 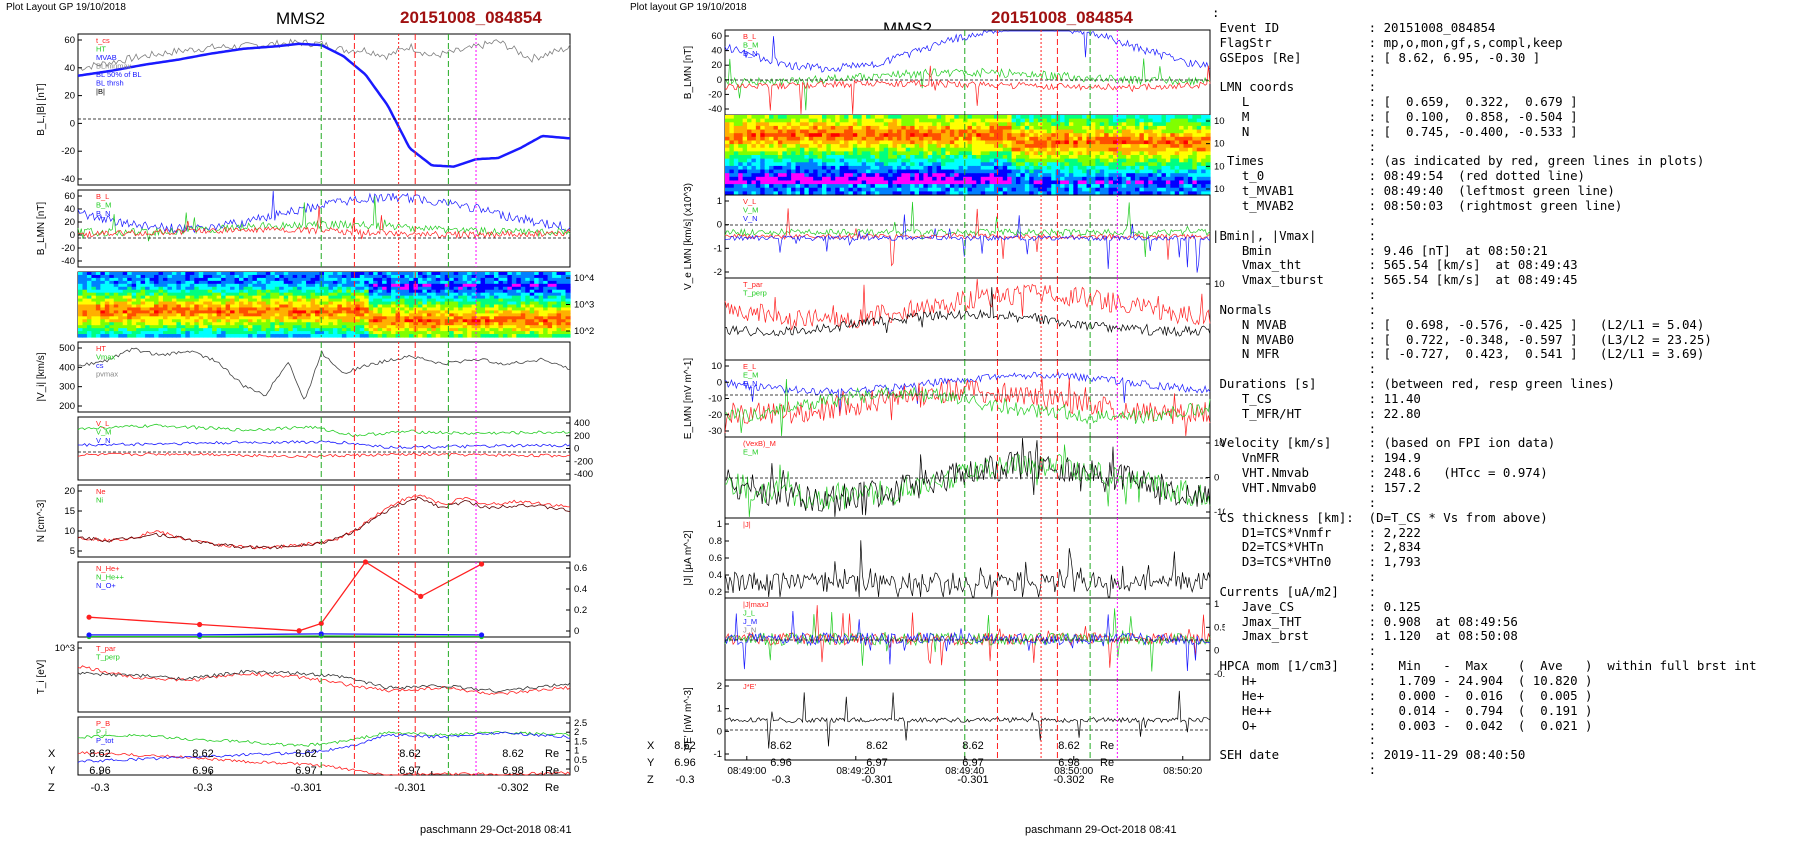 I want to click on series-line, so click(x=324, y=523).